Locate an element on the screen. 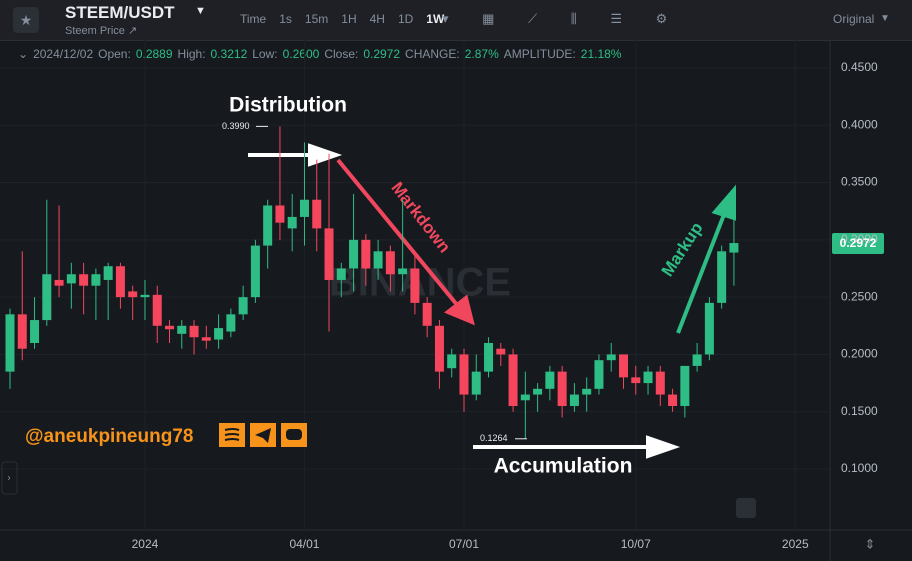  annotation: Markdown is located at coordinates (420, 217).